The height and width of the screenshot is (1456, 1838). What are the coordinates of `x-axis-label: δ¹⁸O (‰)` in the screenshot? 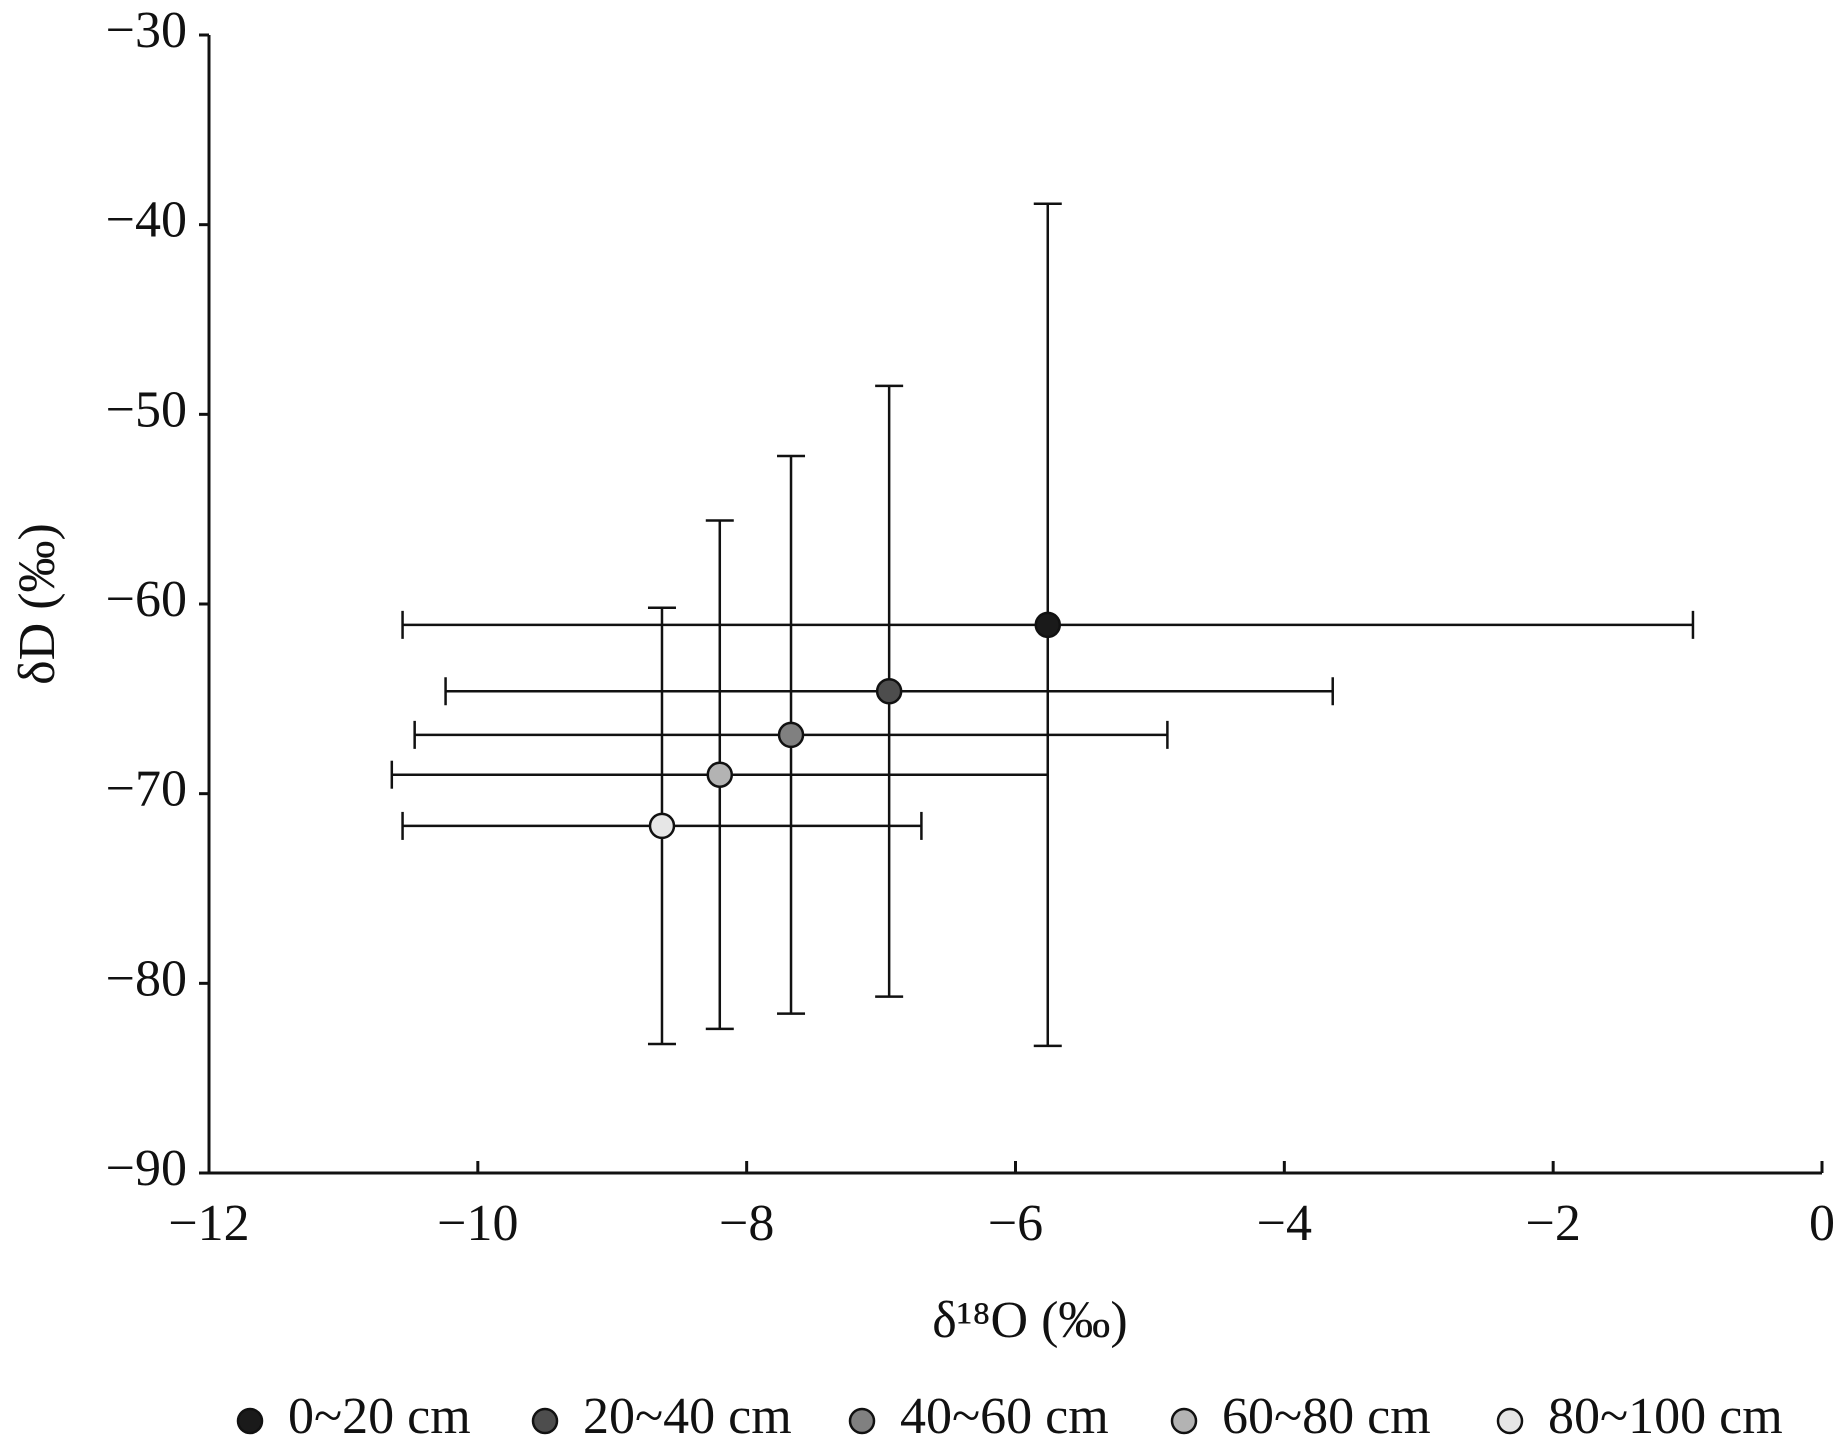 It's located at (1029, 1320).